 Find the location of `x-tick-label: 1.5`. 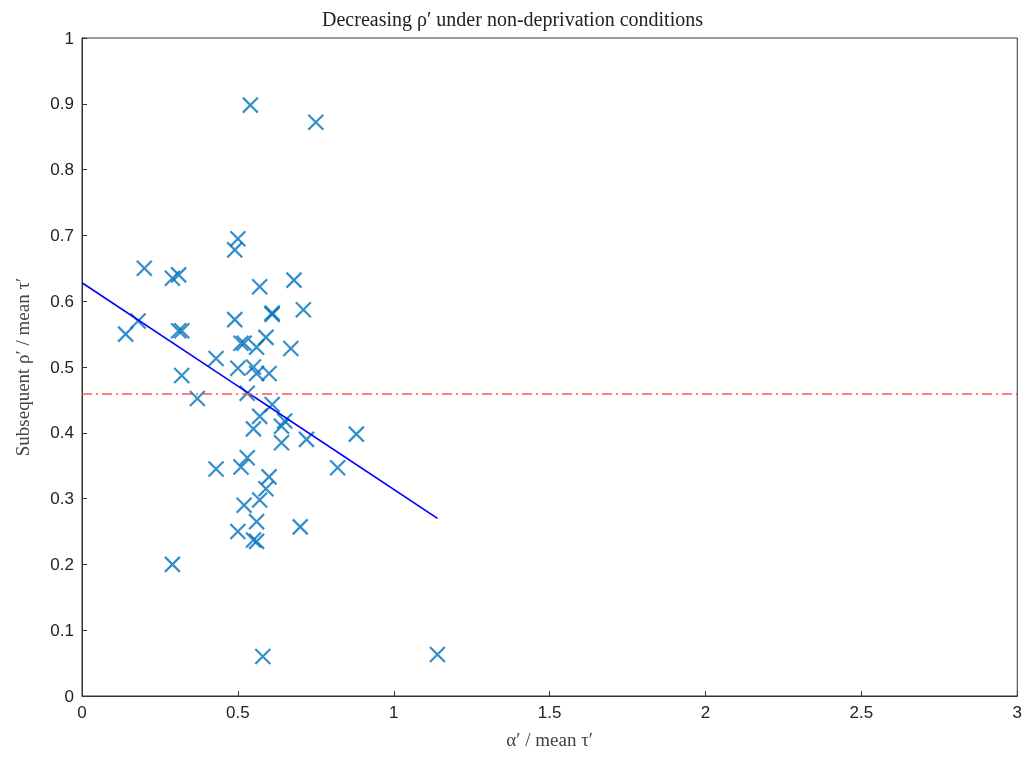

x-tick-label: 1.5 is located at coordinates (549, 712).